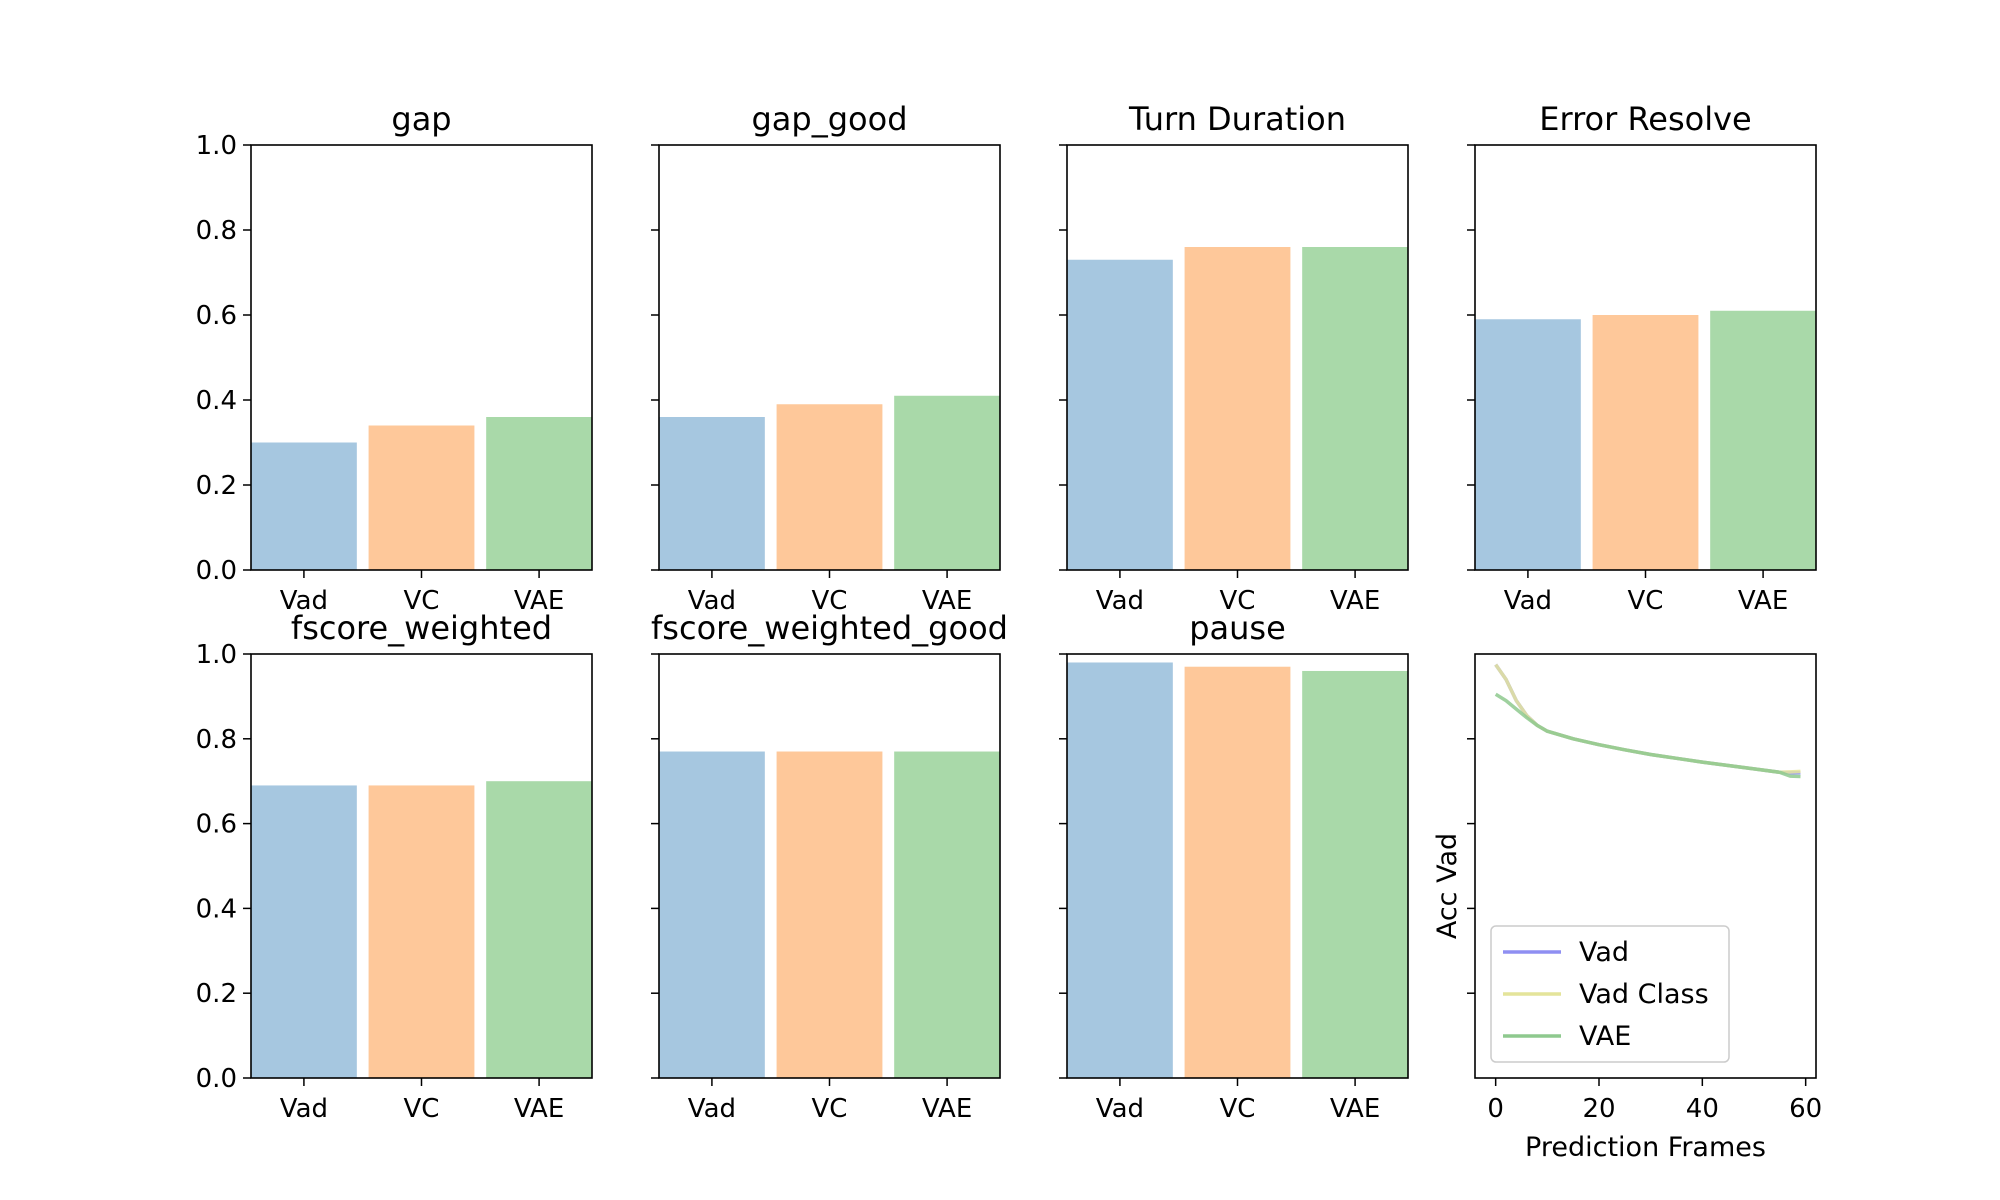 This screenshot has height=1200, width=2000. What do you see at coordinates (1645, 119) in the screenshot?
I see `subplot-title: Error Resolve` at bounding box center [1645, 119].